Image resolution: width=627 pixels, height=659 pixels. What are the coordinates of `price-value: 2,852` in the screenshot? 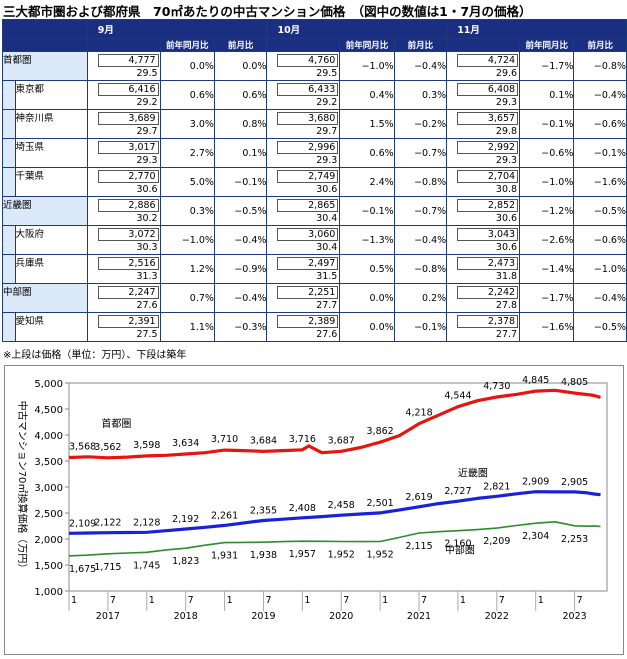 It's located at (488, 205).